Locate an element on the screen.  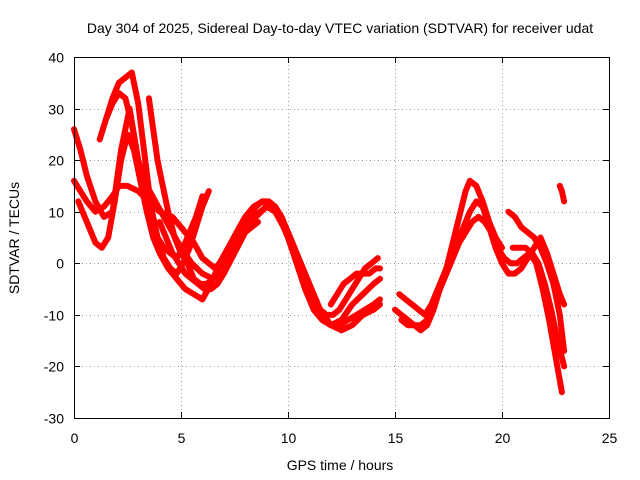
x-tick-label: 0 is located at coordinates (75, 438).